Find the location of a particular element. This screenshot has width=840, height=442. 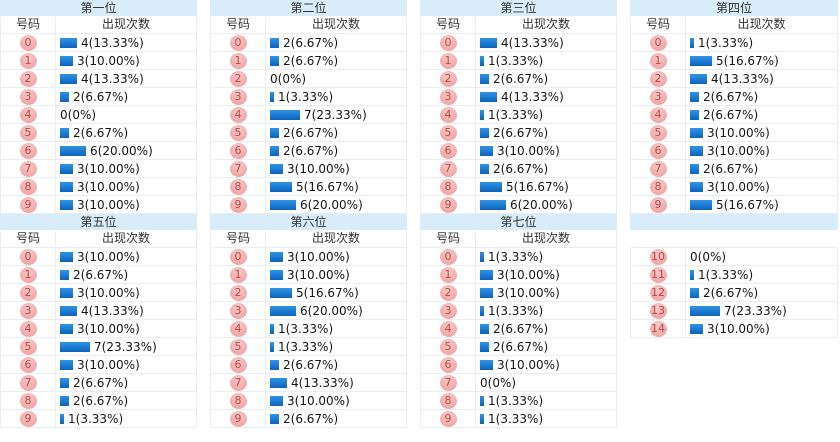

table-row: 3 6(20.00%) is located at coordinates (308, 311).